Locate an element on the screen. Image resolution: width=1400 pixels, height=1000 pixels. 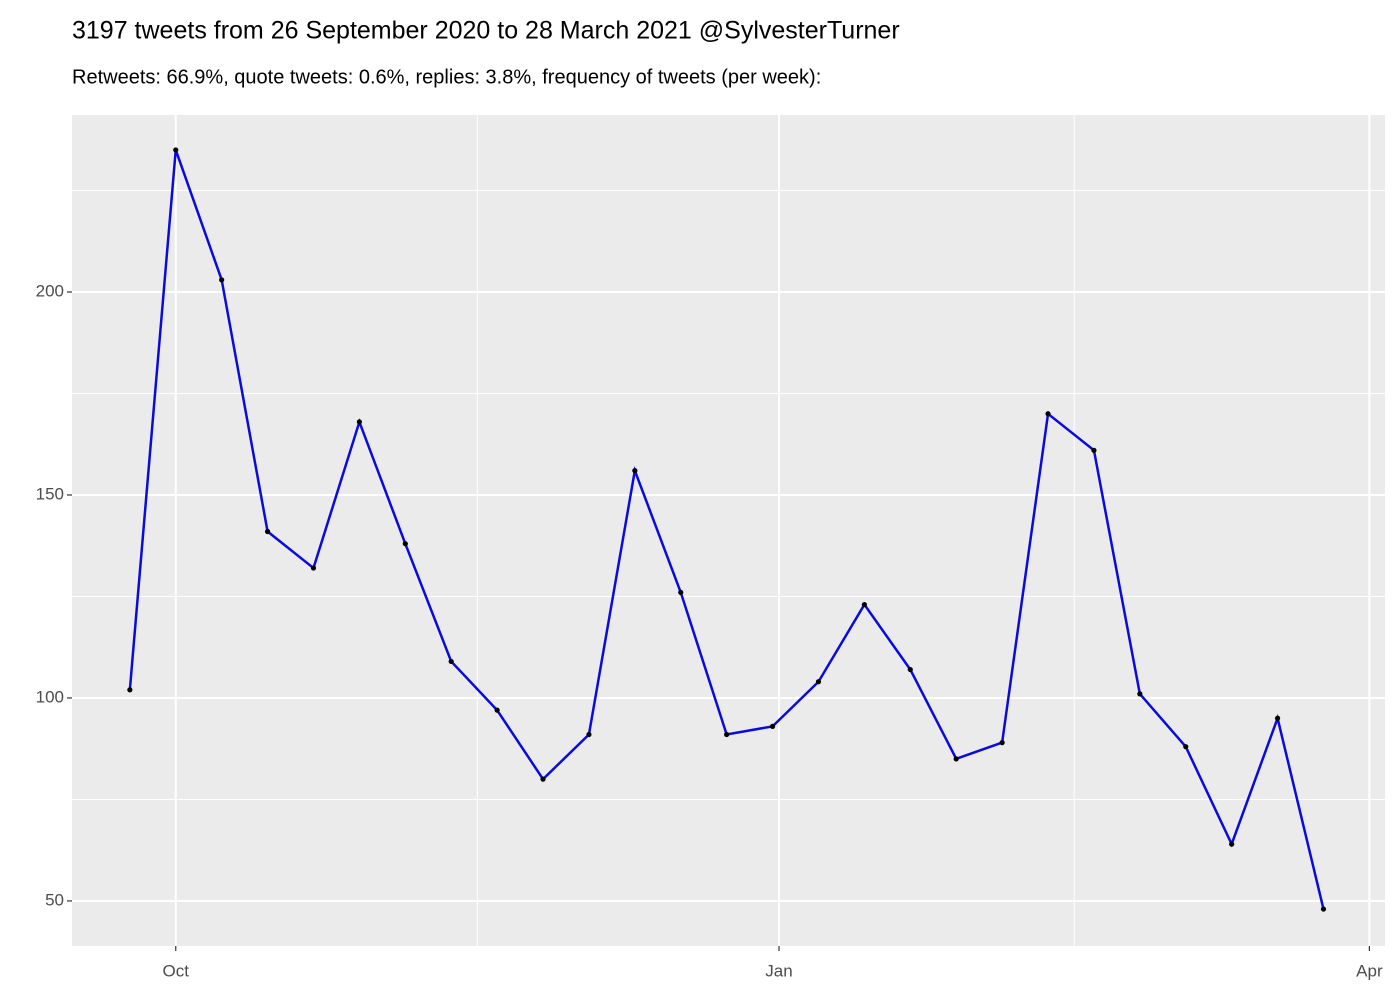
x-tick-label: Jan is located at coordinates (778, 970).